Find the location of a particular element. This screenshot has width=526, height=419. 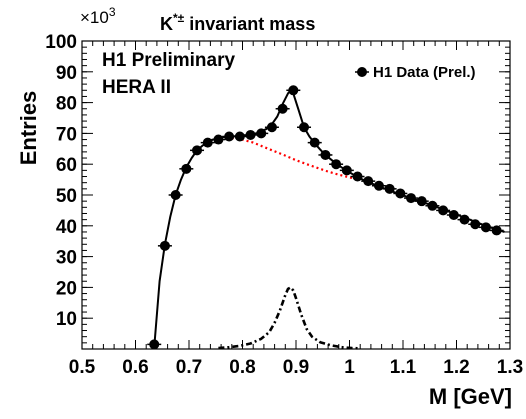

x-tick-label: 0.6 is located at coordinates (135, 367).